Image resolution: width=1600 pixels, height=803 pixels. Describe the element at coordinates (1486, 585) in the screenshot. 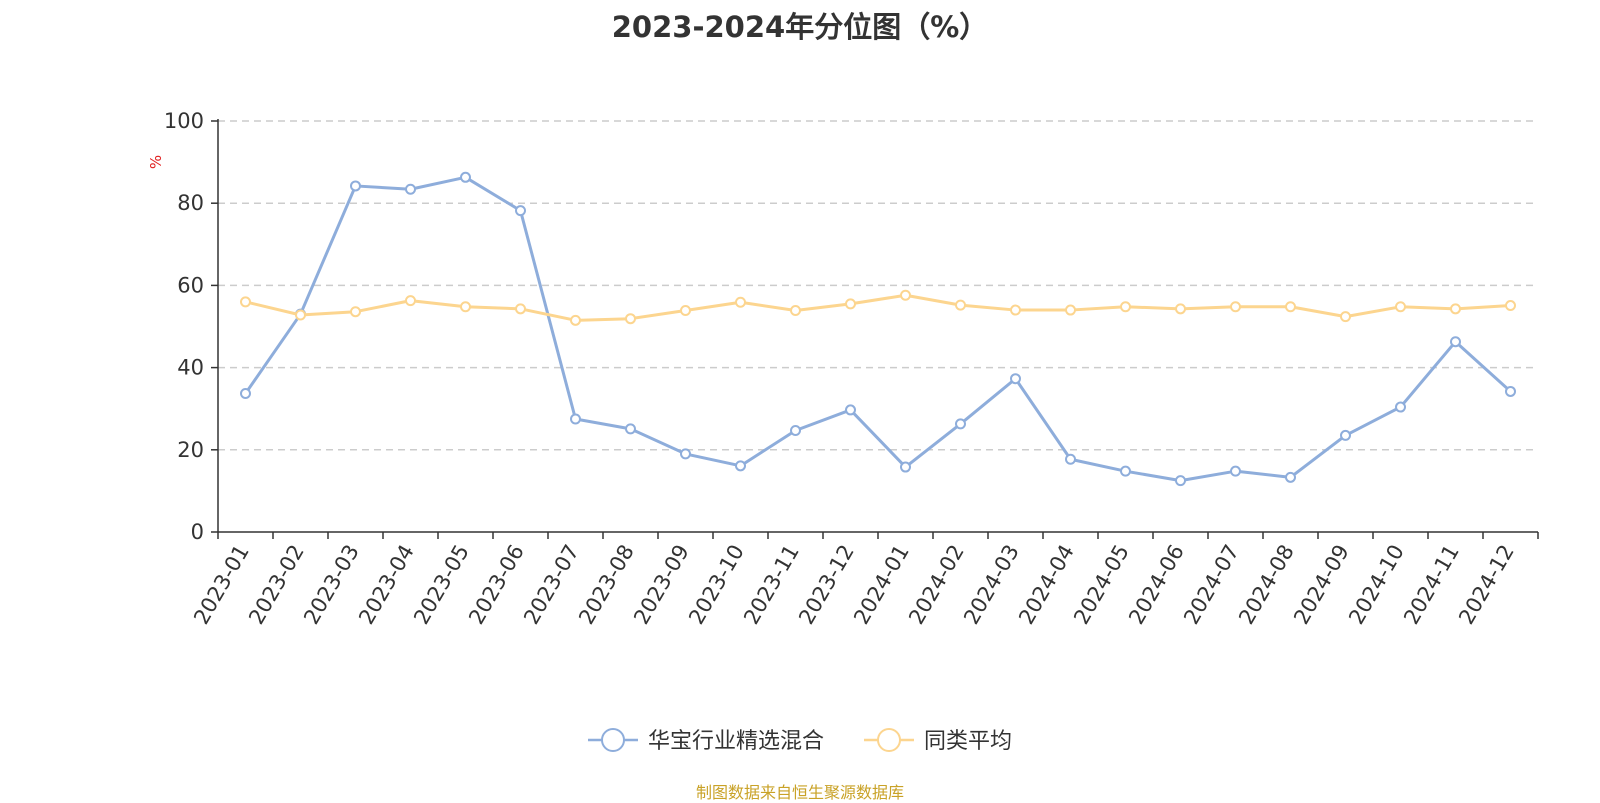

I see `x-tick-label: 2024-12` at that location.